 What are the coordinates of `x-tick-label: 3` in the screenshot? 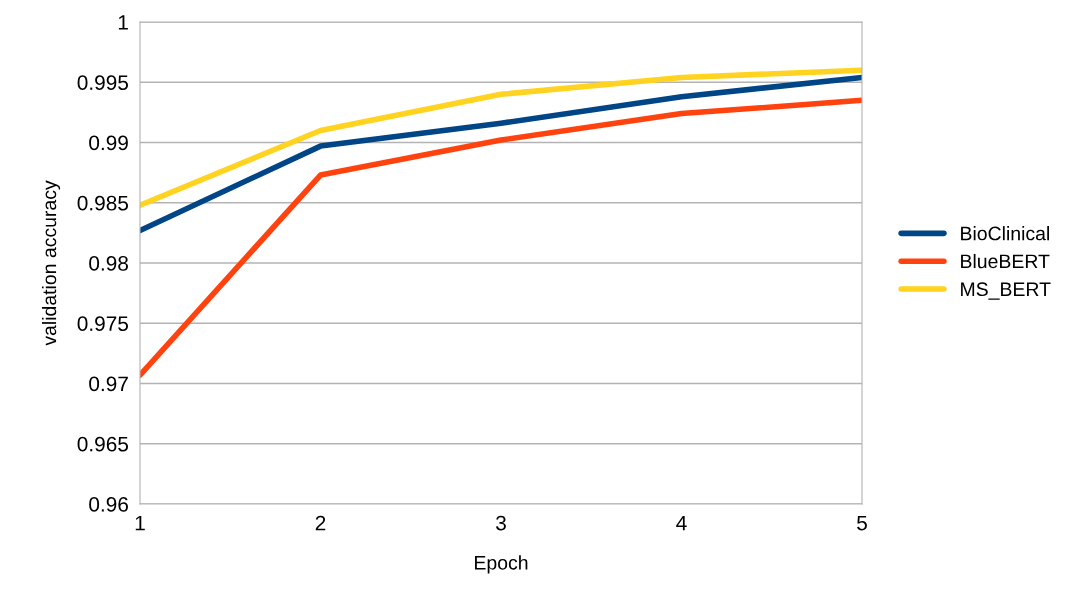 It's located at (501, 523).